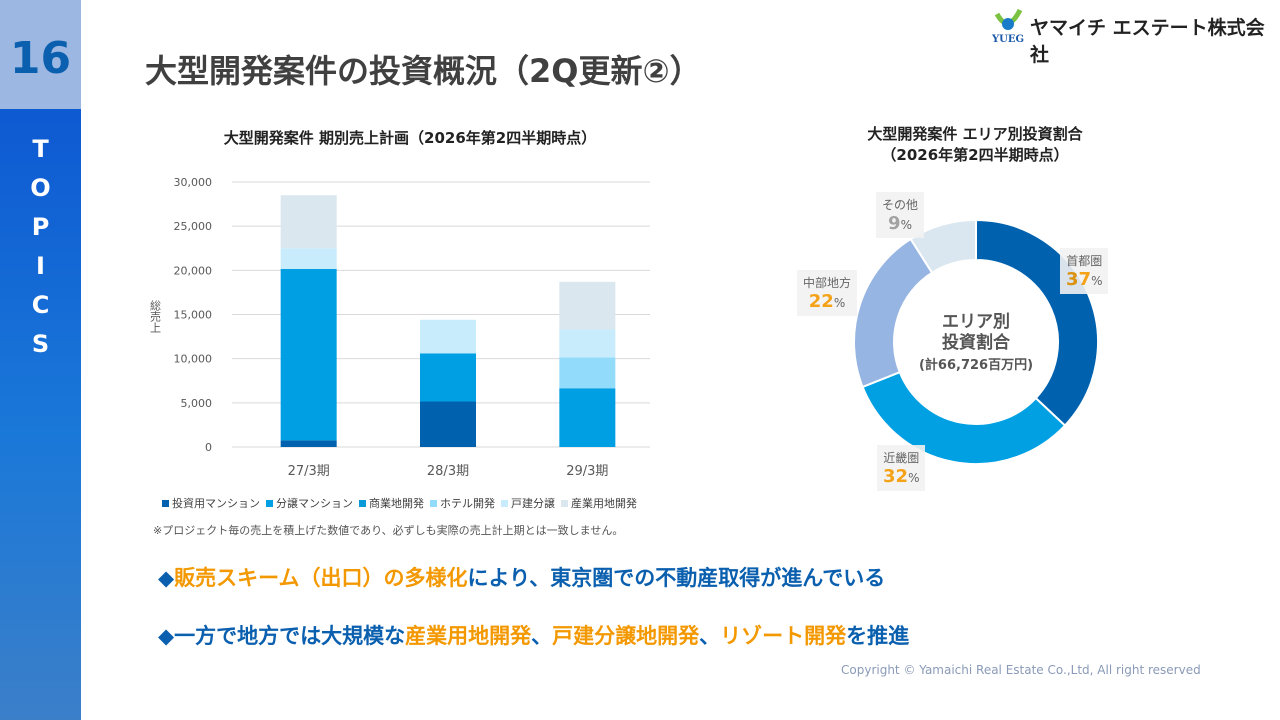 This screenshot has height=720, width=1280. What do you see at coordinates (40, 188) in the screenshot?
I see `section-letter: O` at bounding box center [40, 188].